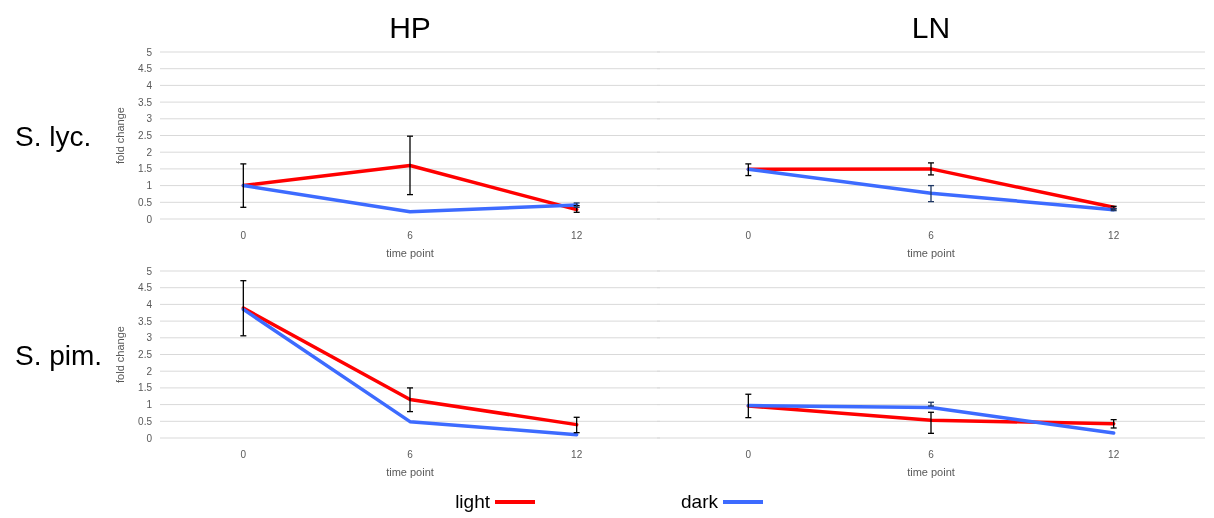 The width and height of the screenshot is (1214, 518). What do you see at coordinates (53, 136) in the screenshot?
I see `text: S. lyc.` at bounding box center [53, 136].